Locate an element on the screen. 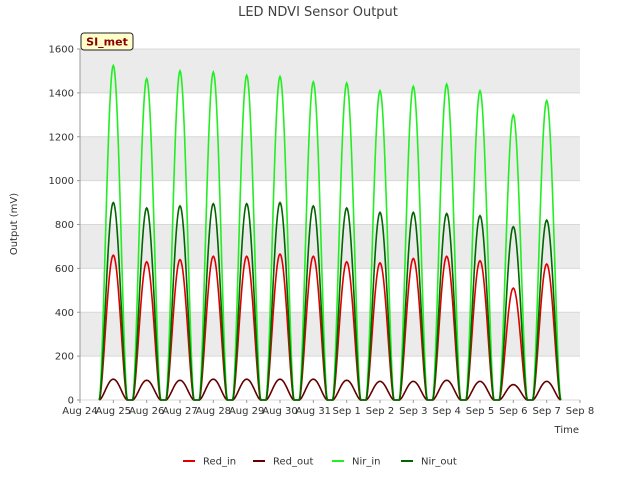 The height and width of the screenshot is (480, 640). x-tick-label: Aug 26 is located at coordinates (146, 411).